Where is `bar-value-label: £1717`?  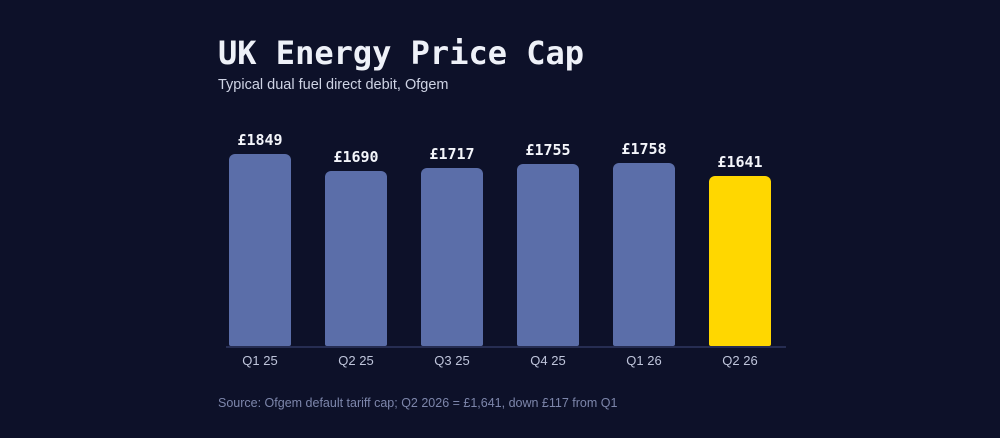 bar-value-label: £1717 is located at coordinates (452, 154).